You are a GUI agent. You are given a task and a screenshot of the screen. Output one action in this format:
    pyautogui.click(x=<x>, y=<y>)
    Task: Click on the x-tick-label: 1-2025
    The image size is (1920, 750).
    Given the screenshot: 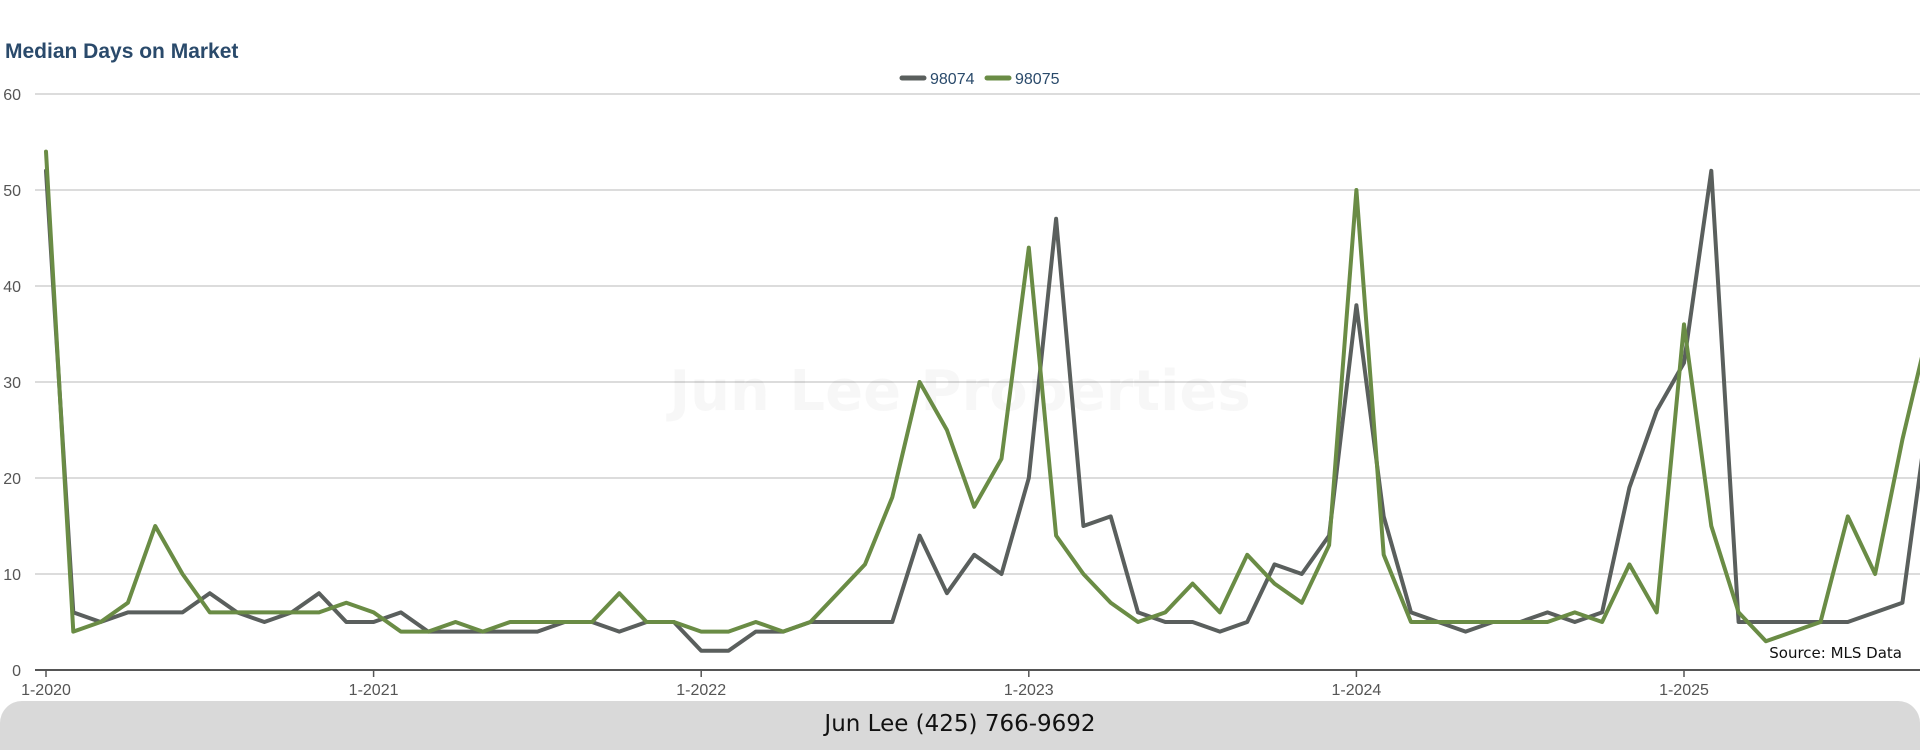 What is the action you would take?
    pyautogui.click(x=1684, y=690)
    